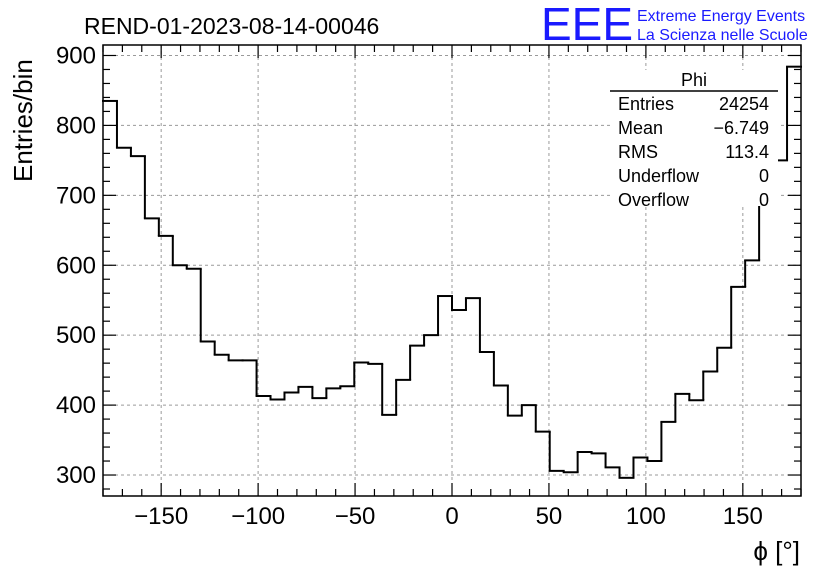 This screenshot has width=836, height=572. I want to click on x-tick-labels: −150 −100 −50 0 50 100 150, so click(448, 516).